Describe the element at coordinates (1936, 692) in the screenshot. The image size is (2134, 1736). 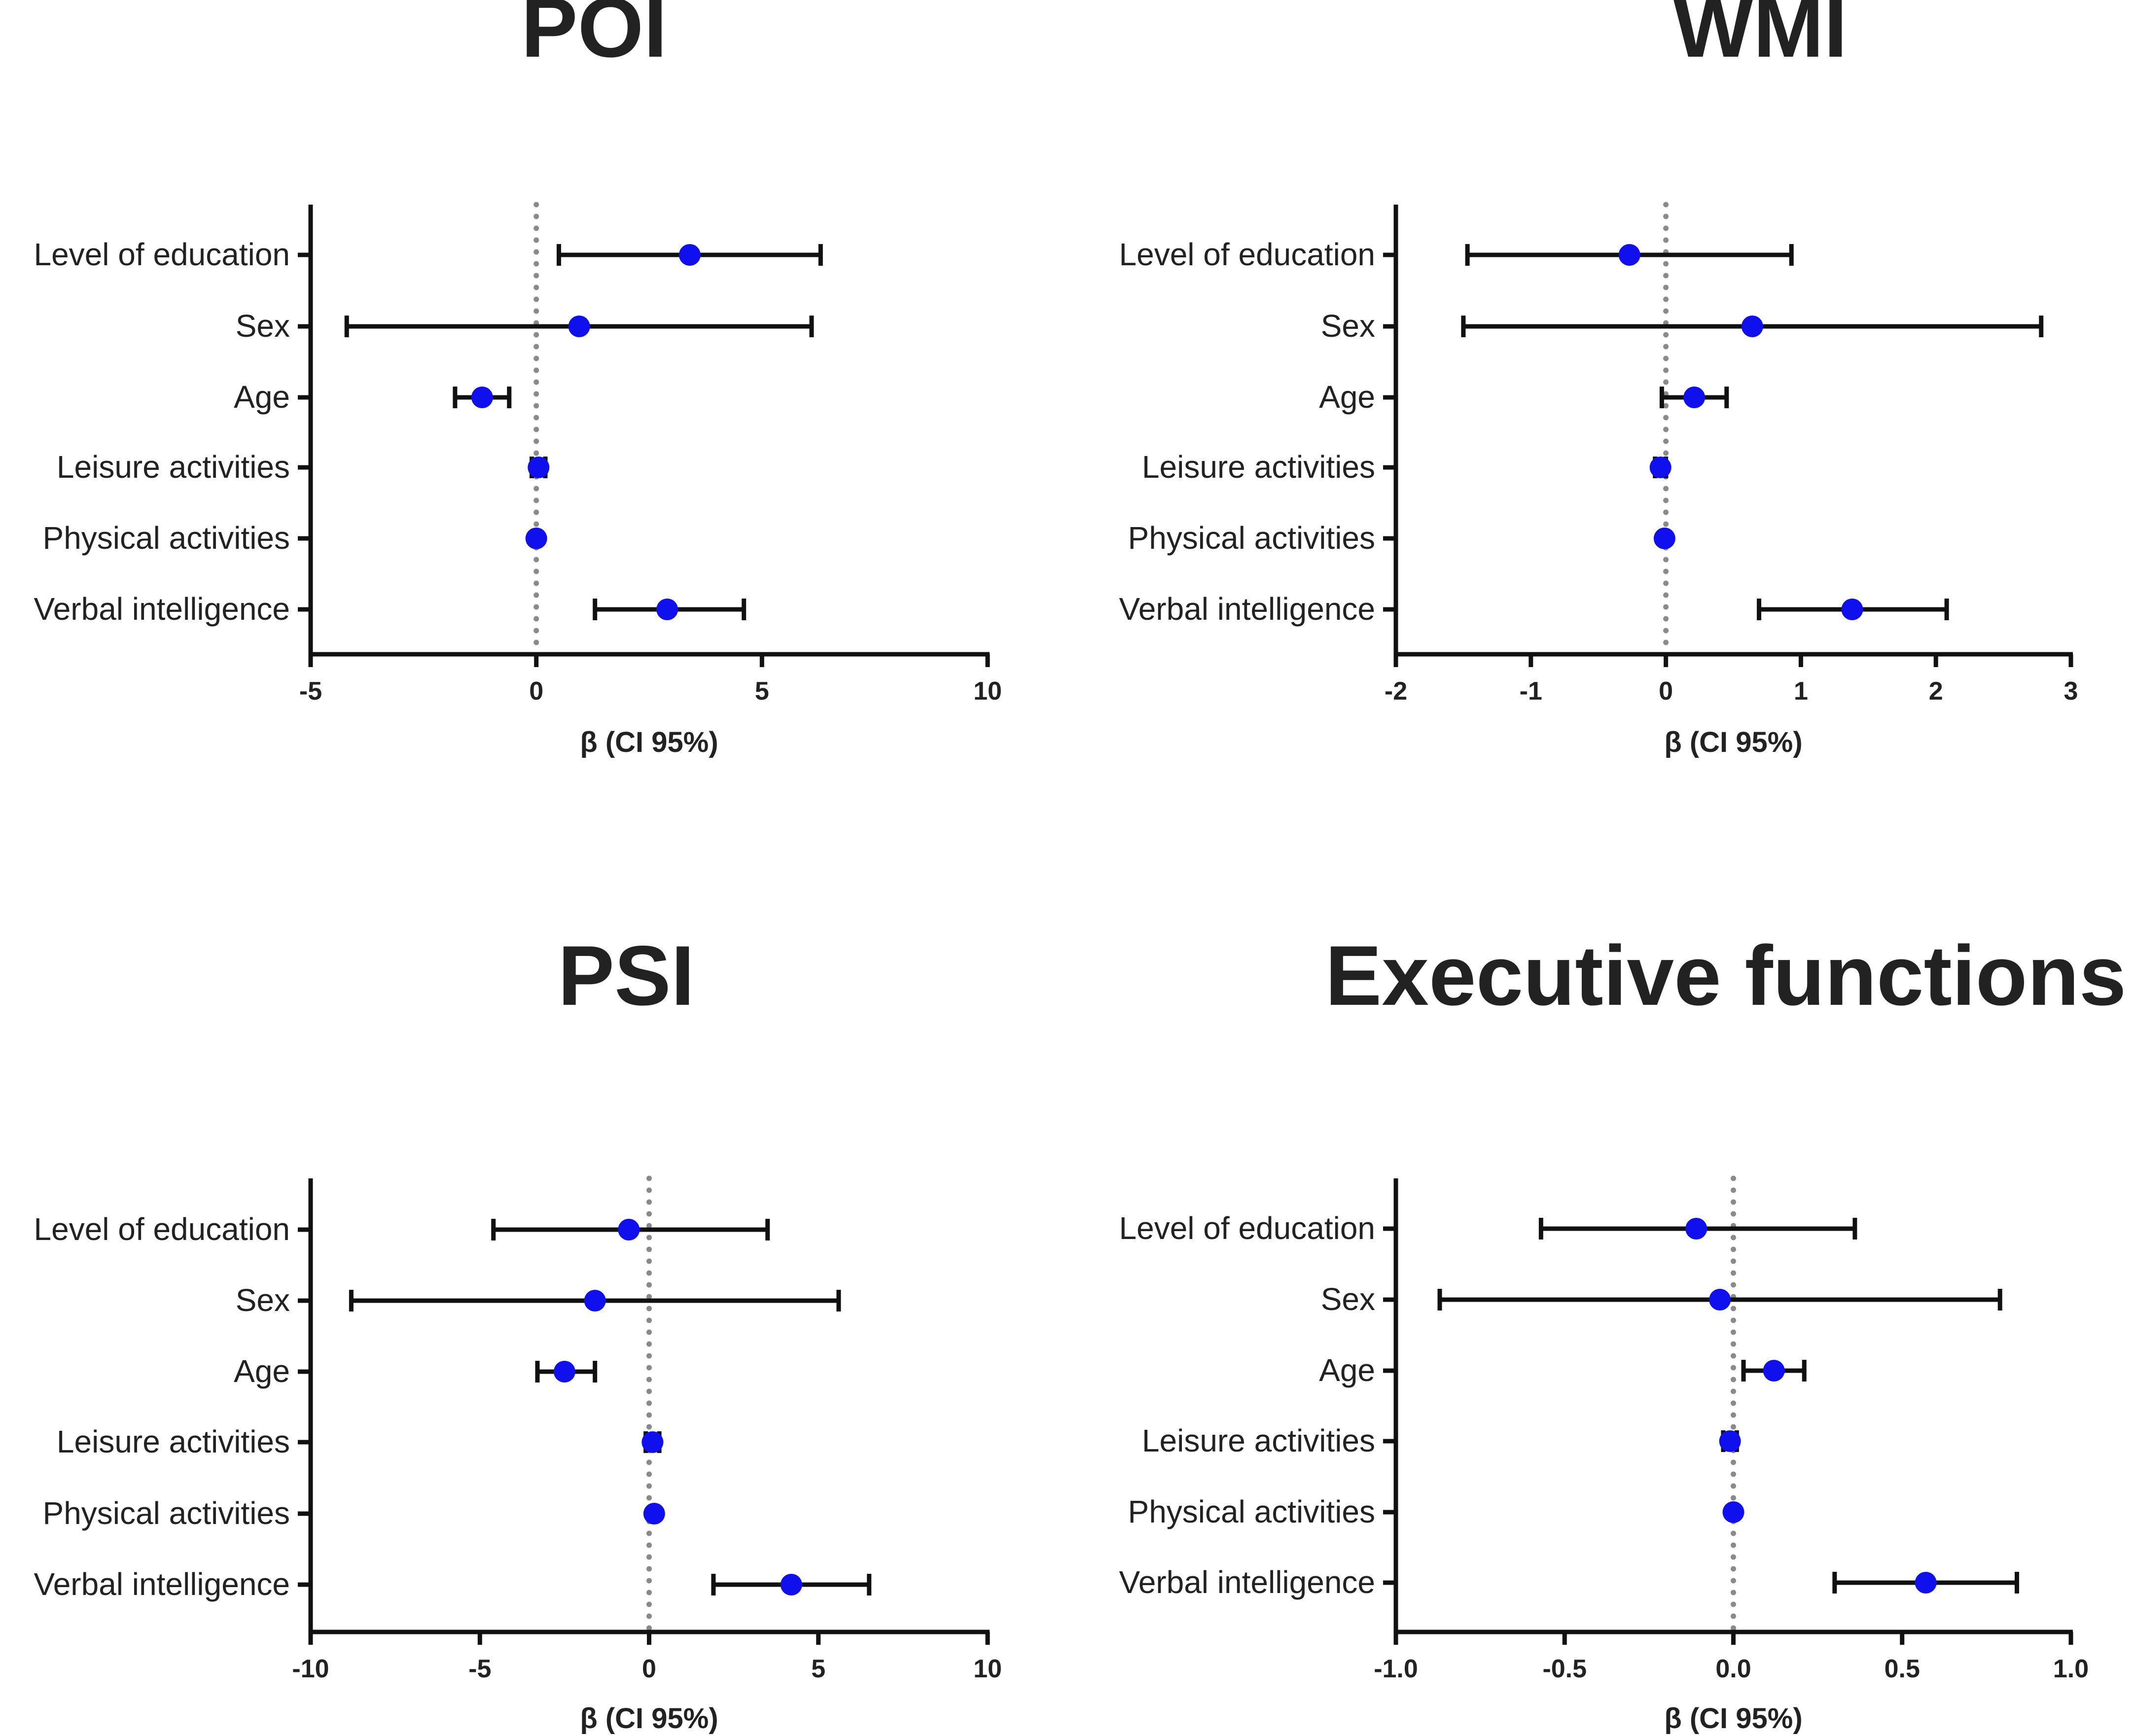
I see `x-tick-label: 2` at that location.